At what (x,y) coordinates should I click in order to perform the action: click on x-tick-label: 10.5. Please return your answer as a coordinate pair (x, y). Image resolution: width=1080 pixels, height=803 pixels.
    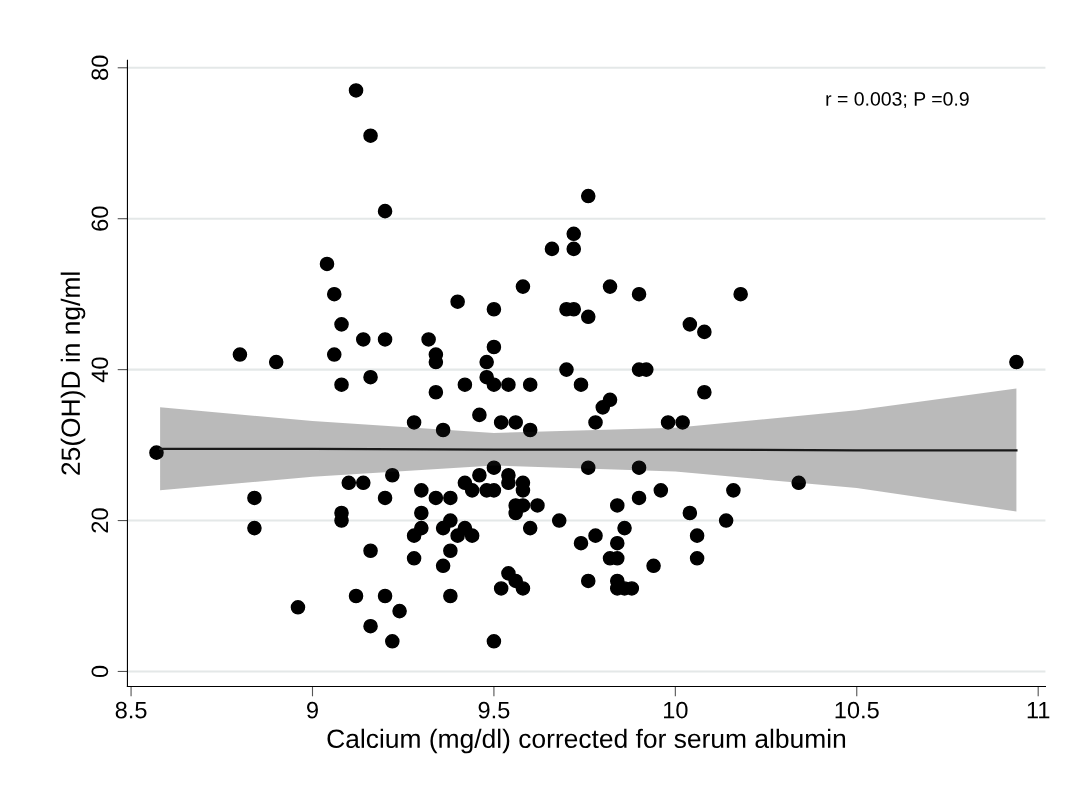
    Looking at the image, I should click on (857, 710).